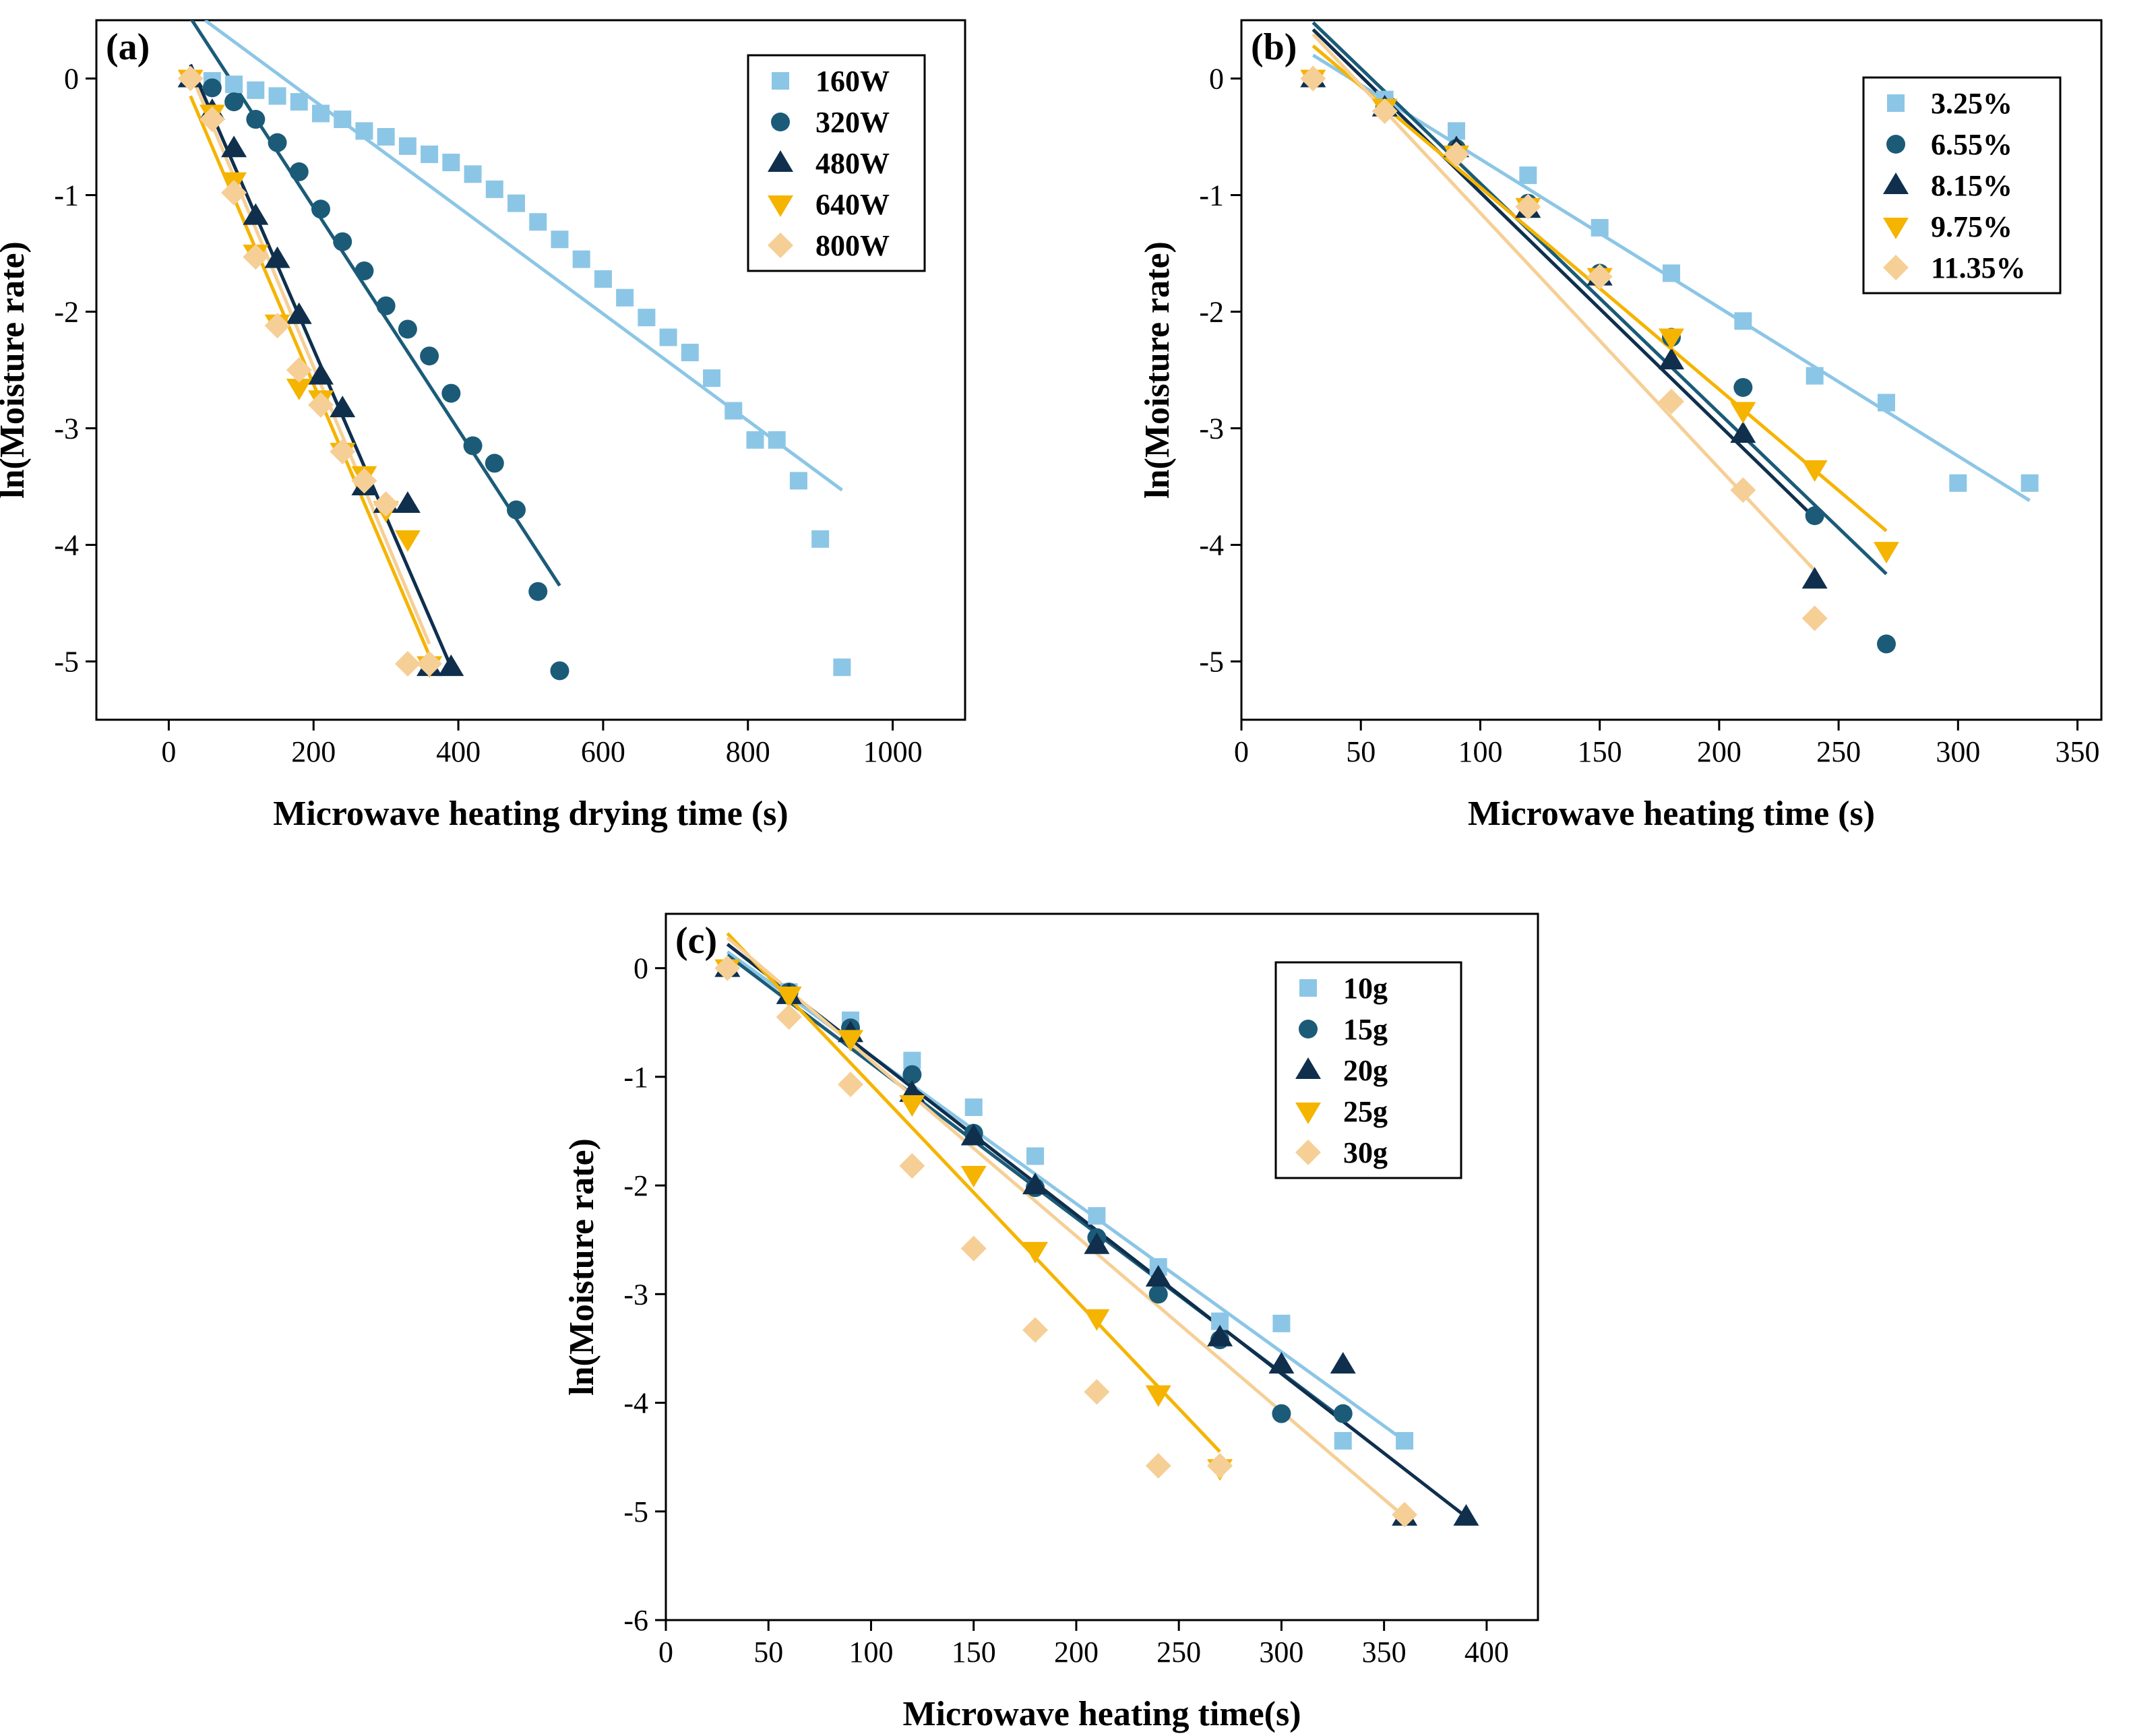 This screenshot has width=2129, height=1736. What do you see at coordinates (1341, 1152) in the screenshot?
I see `legend-item: 30g` at bounding box center [1341, 1152].